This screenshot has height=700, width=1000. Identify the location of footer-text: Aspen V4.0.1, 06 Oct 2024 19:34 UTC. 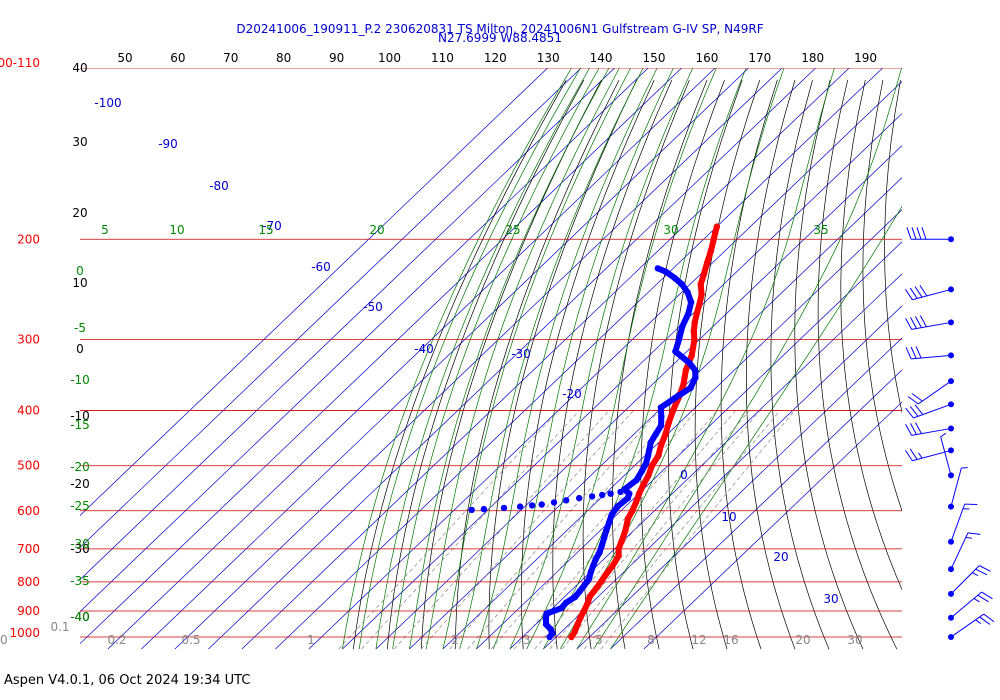
(127, 680).